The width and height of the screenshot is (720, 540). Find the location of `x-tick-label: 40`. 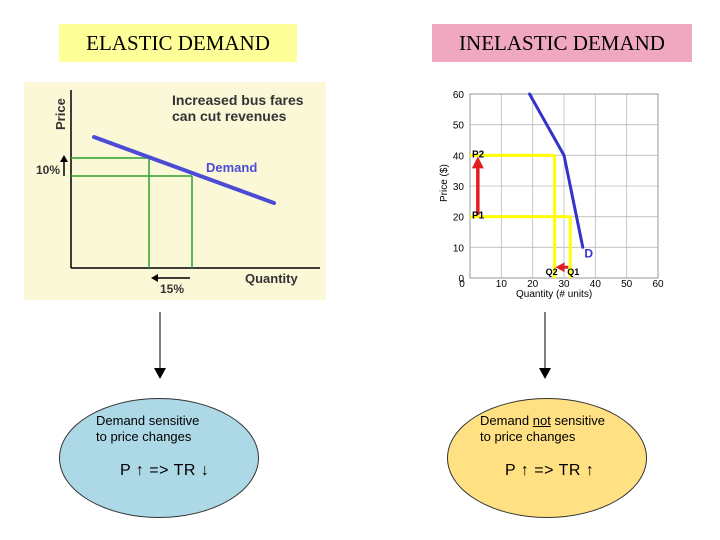

x-tick-label: 40 is located at coordinates (596, 284).